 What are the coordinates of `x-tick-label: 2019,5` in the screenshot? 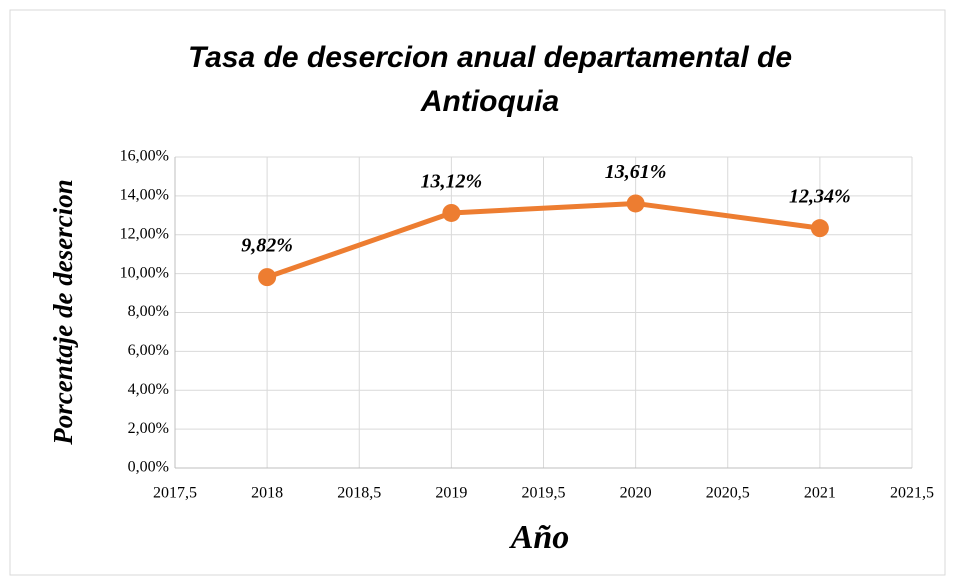 It's located at (544, 493).